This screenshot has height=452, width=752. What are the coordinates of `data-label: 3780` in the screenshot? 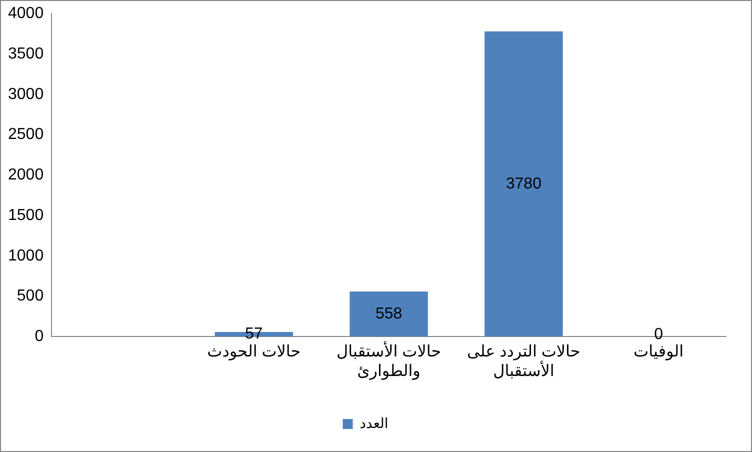 It's located at (524, 183).